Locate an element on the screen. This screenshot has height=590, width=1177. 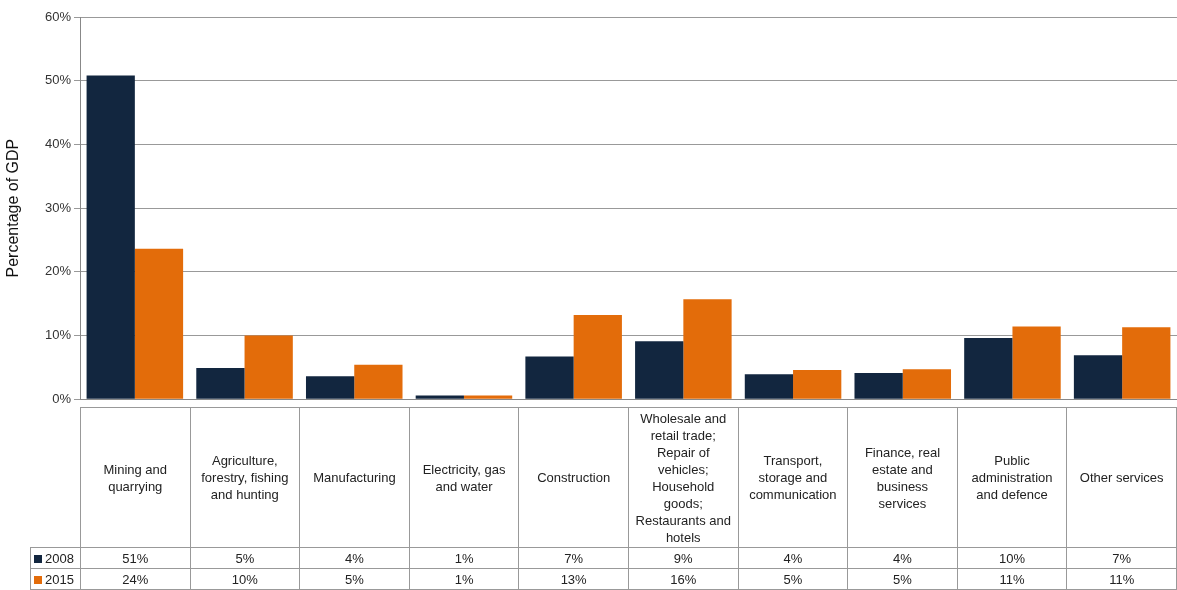
y-tick-label: 20% is located at coordinates (58, 271).